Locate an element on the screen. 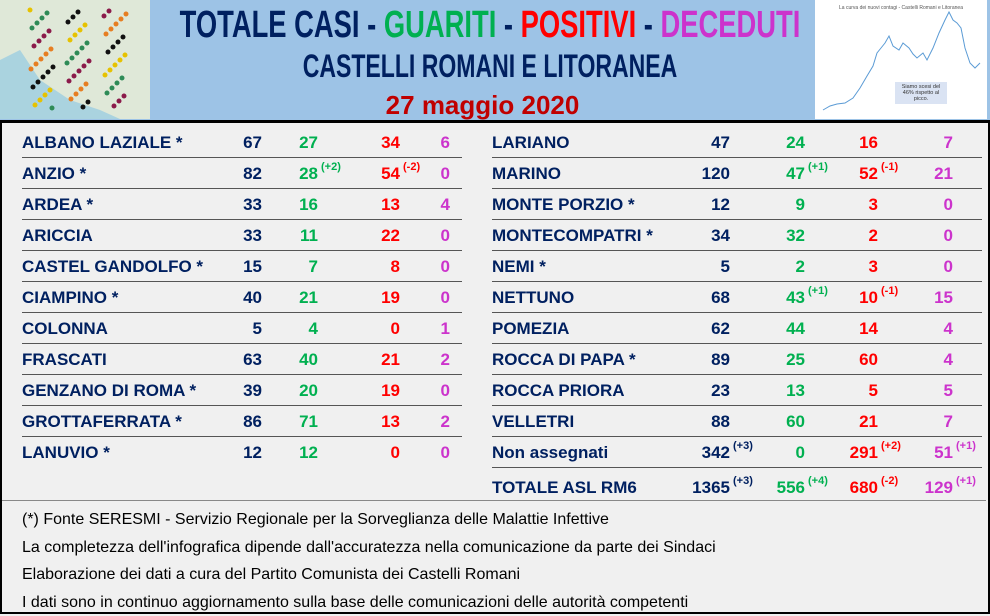  total-cases-value: 12 is located at coordinates (720, 205).